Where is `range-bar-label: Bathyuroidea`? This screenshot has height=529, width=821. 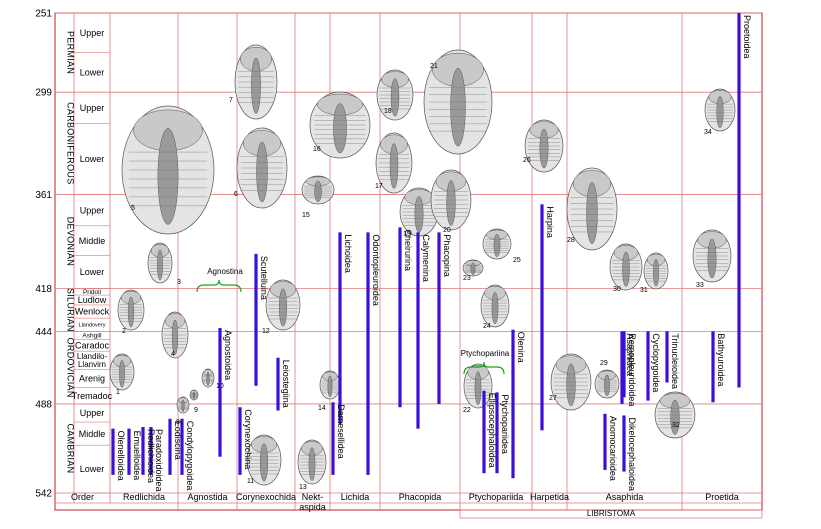 range-bar-label: Bathyuroidea is located at coordinates (721, 359).